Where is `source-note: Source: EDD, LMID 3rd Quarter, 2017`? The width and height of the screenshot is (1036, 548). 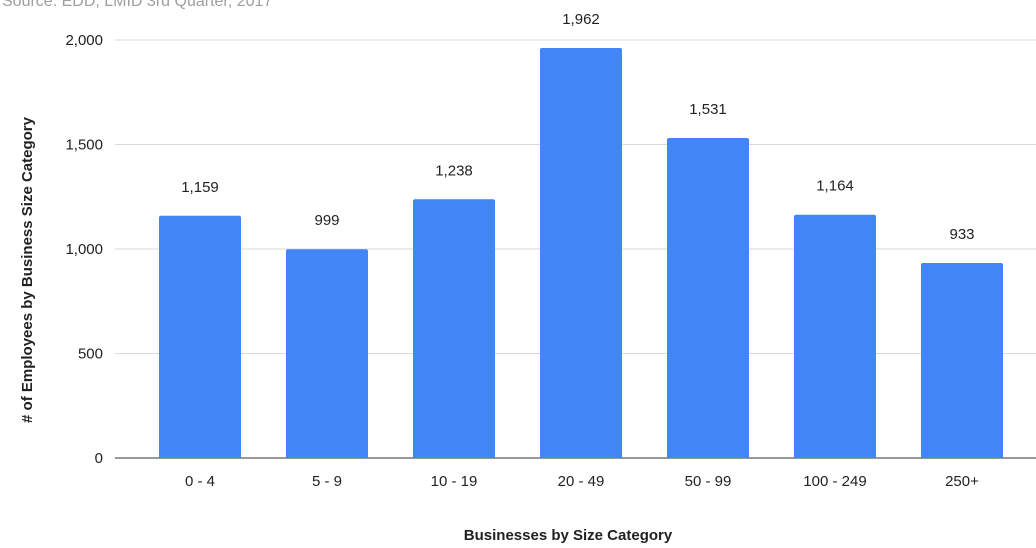 source-note: Source: EDD, LMID 3rd Quarter, 2017 is located at coordinates (137, 5).